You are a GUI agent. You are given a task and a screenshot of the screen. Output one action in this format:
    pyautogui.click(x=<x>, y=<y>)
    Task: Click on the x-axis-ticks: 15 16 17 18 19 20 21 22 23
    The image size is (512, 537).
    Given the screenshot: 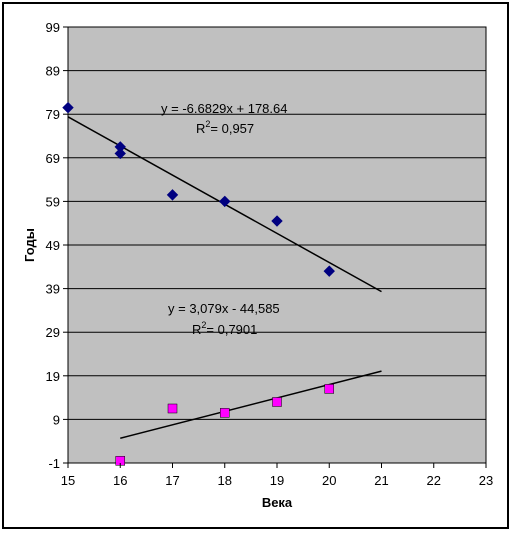 What is the action you would take?
    pyautogui.click(x=277, y=475)
    